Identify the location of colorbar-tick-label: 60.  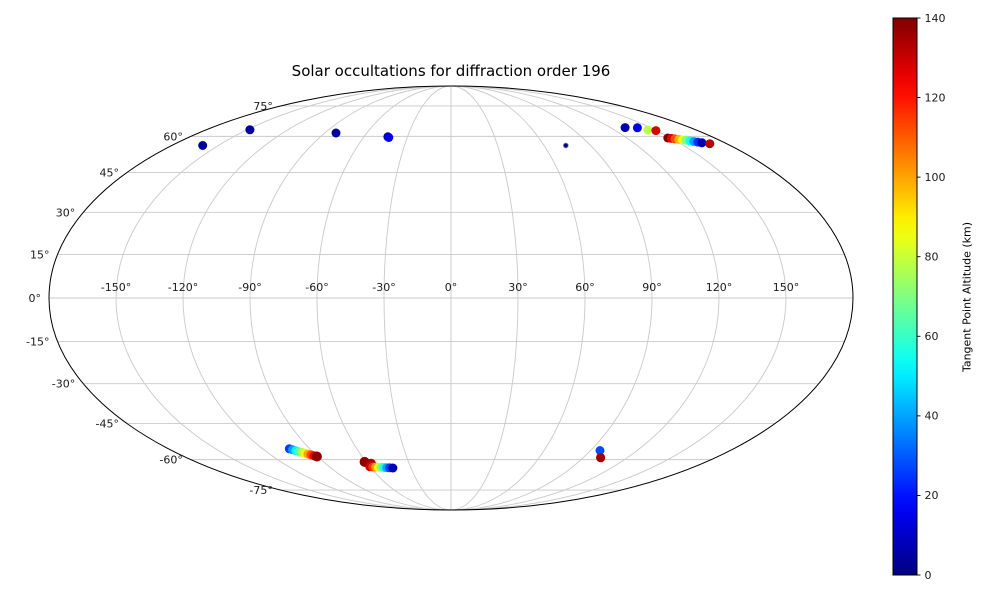
(932, 336).